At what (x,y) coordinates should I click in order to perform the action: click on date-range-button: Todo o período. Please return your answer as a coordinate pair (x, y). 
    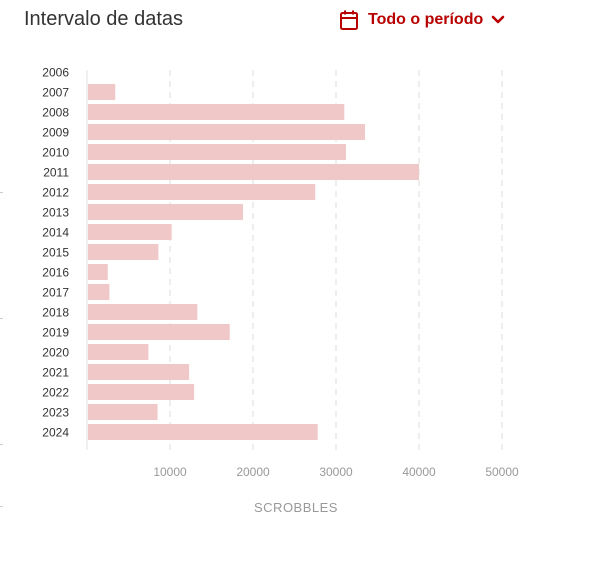
    Looking at the image, I should click on (422, 20).